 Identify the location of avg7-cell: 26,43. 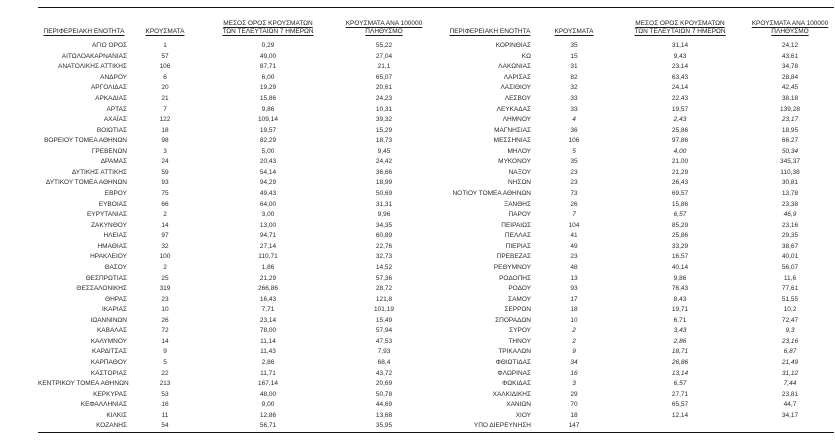
(680, 183).